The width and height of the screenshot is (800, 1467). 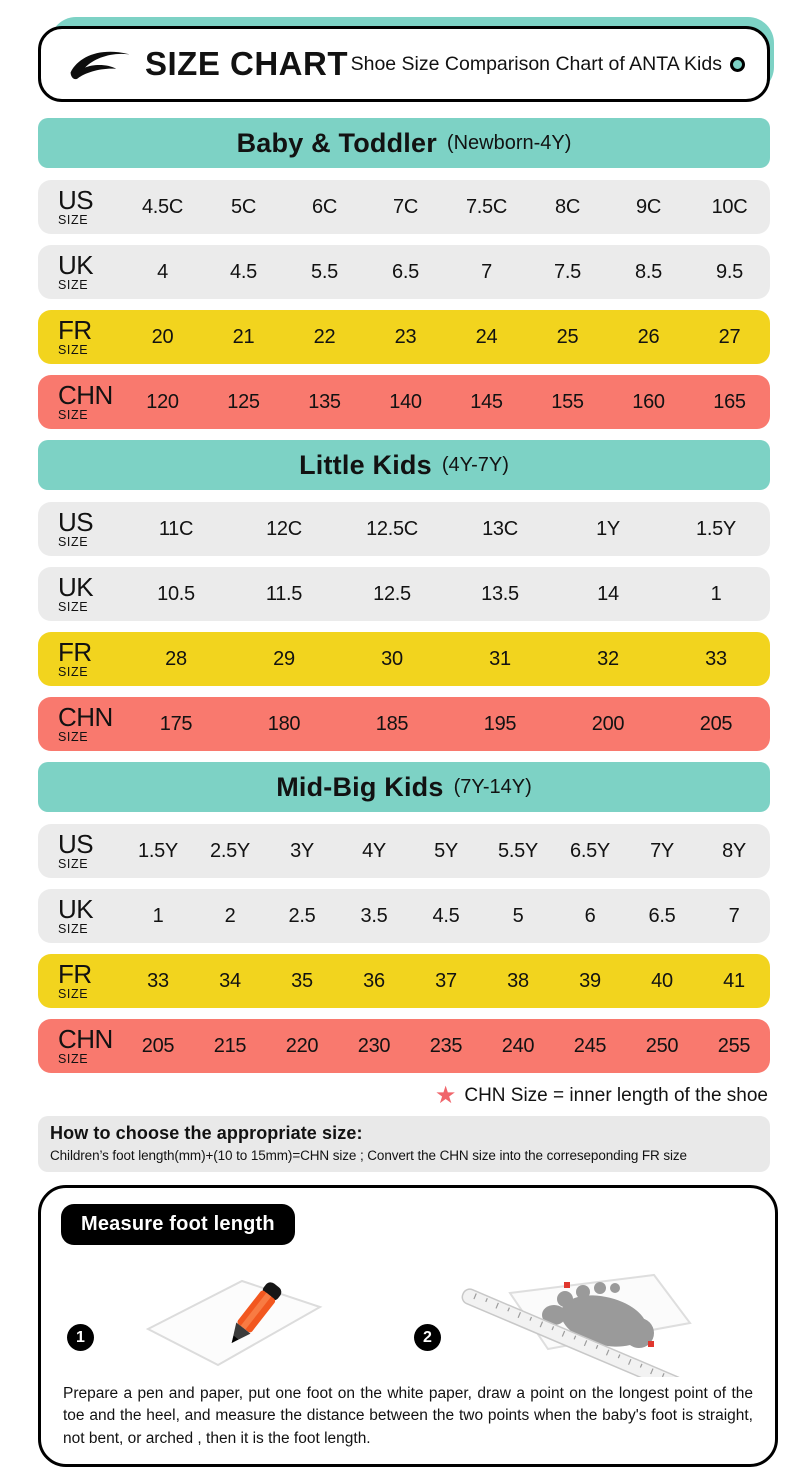 I want to click on size-value: 9.5, so click(x=729, y=271).